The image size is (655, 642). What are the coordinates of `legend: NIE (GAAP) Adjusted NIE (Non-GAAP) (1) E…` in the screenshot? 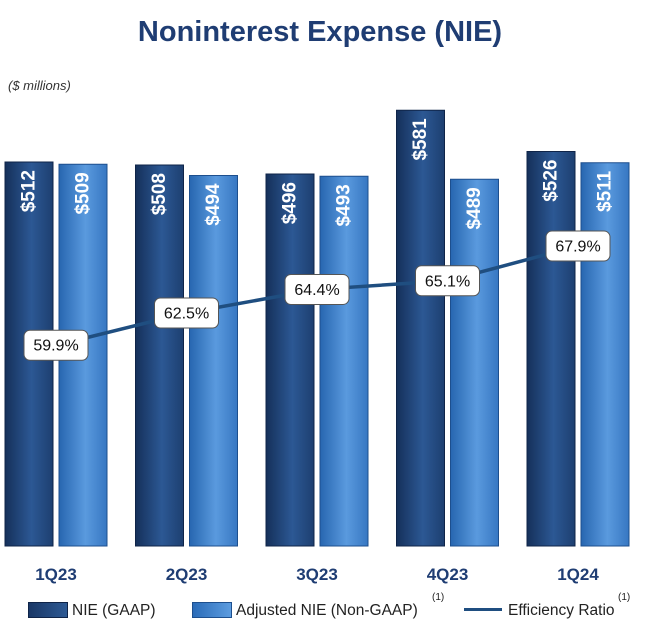 It's located at (334, 610).